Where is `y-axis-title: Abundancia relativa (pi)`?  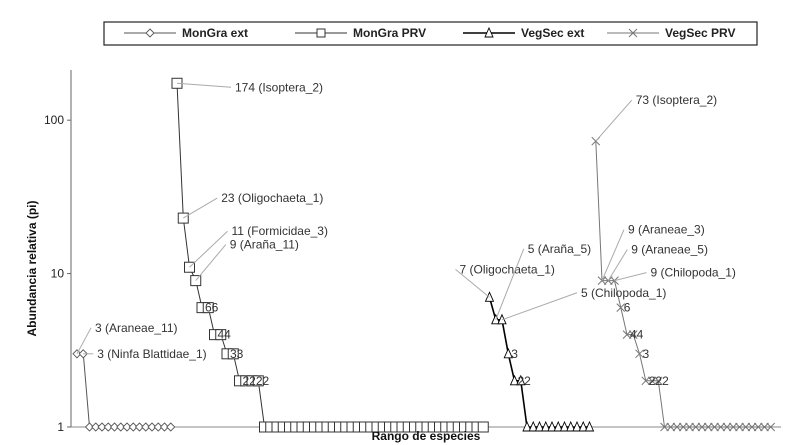
y-axis-title: Abundancia relativa (pi) is located at coordinates (32, 268).